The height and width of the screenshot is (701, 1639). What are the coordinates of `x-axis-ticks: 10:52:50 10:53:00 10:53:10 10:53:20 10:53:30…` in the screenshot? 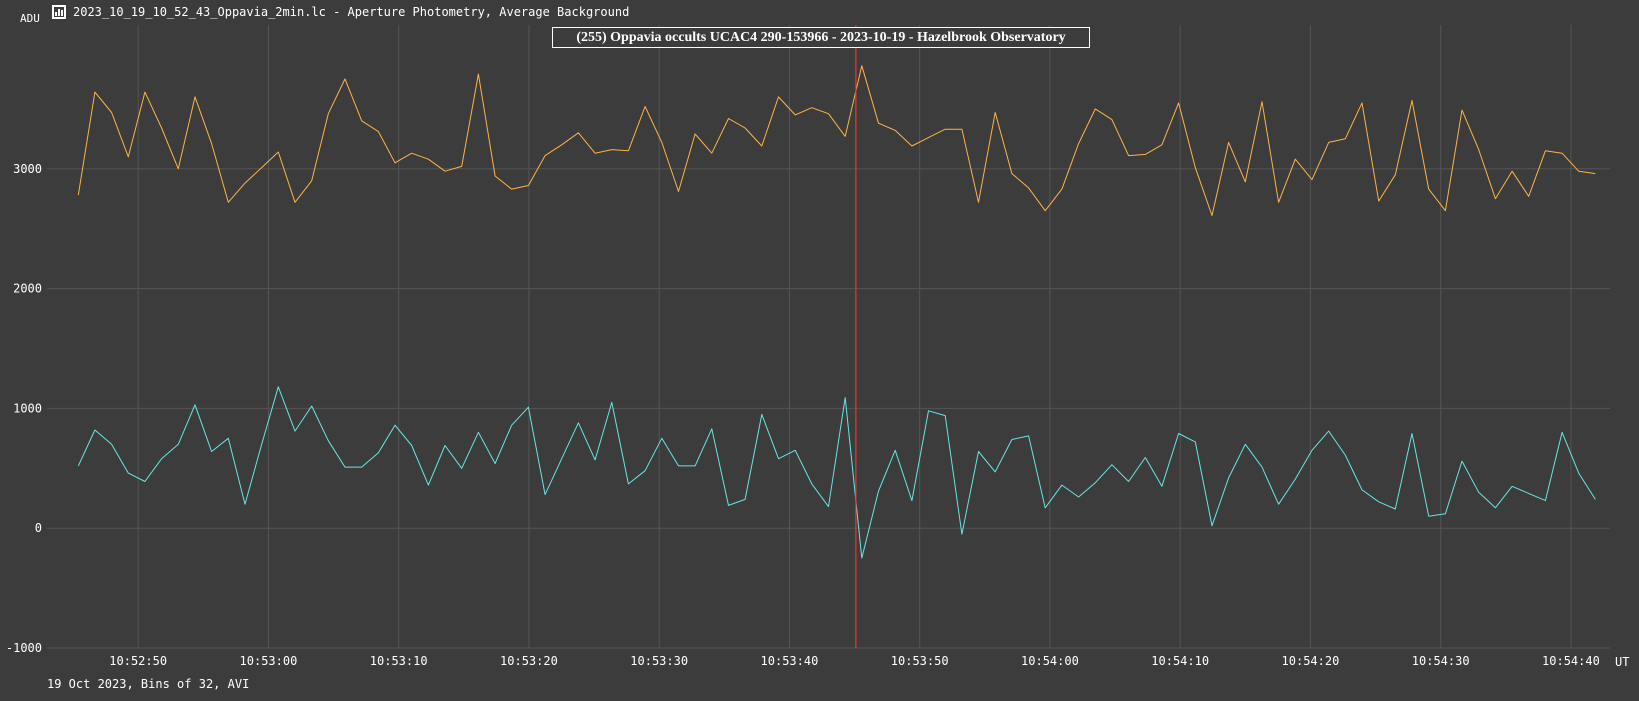 It's located at (854, 661).